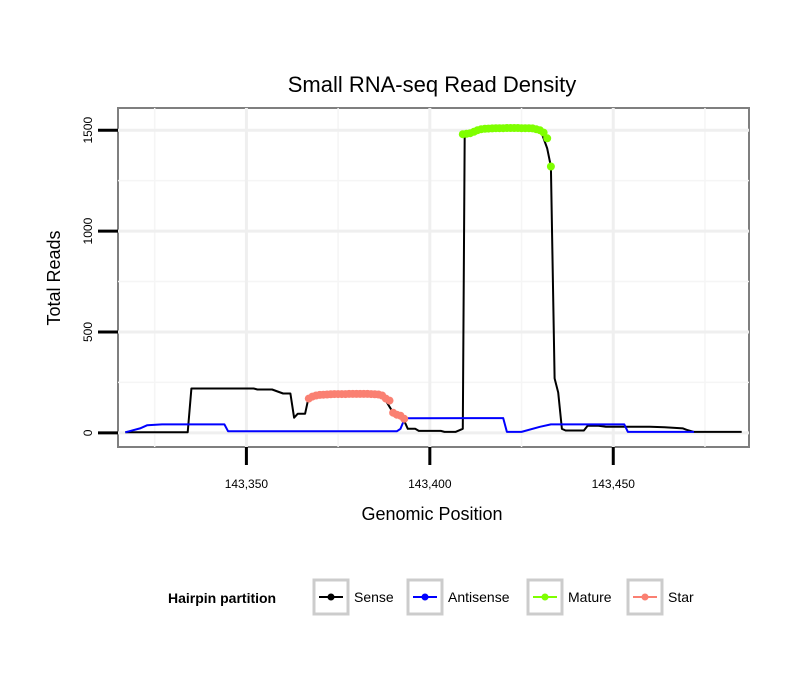 The image size is (810, 690). Describe the element at coordinates (681, 597) in the screenshot. I see `legend-label-star: Star` at that location.